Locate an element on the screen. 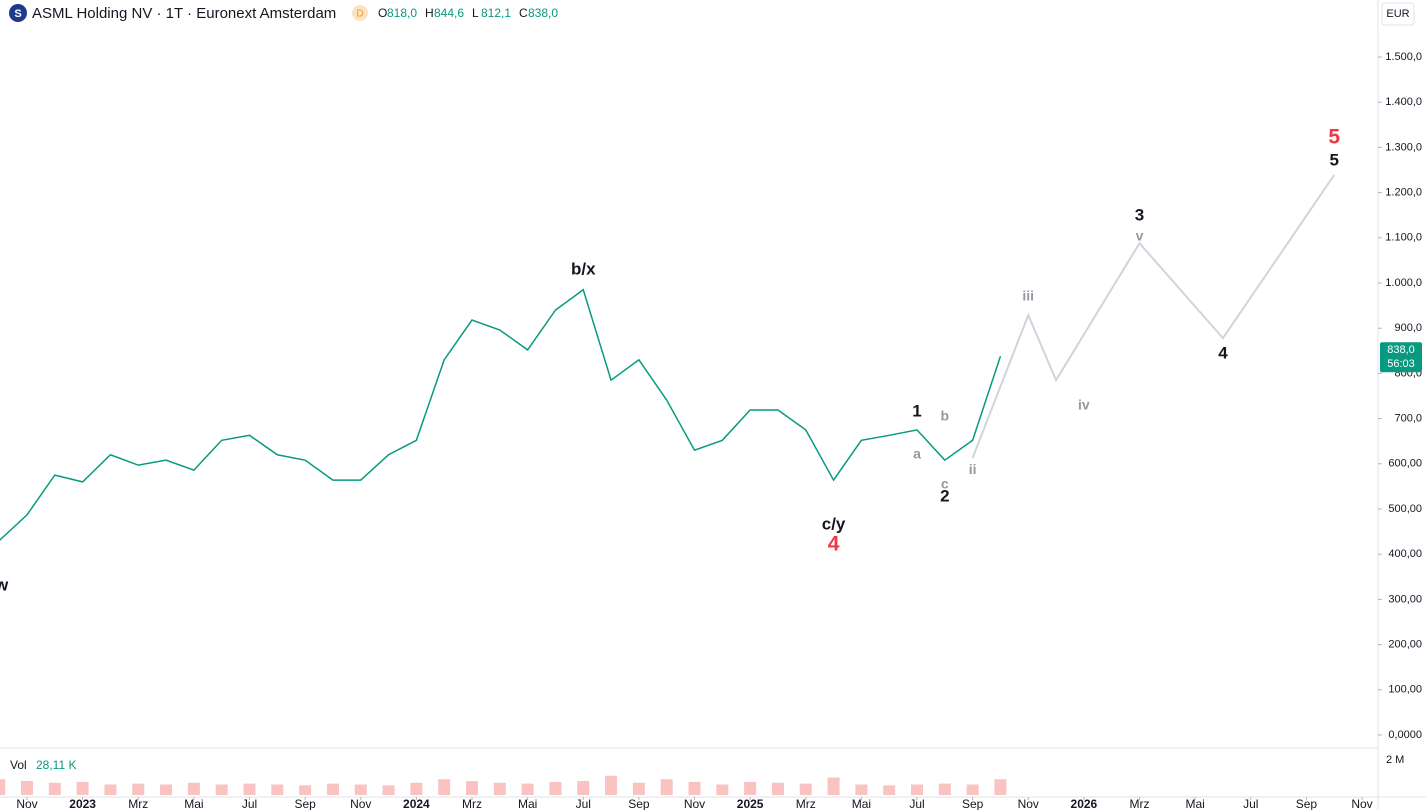 The image size is (1426, 810). wave-label: iii is located at coordinates (1028, 296).